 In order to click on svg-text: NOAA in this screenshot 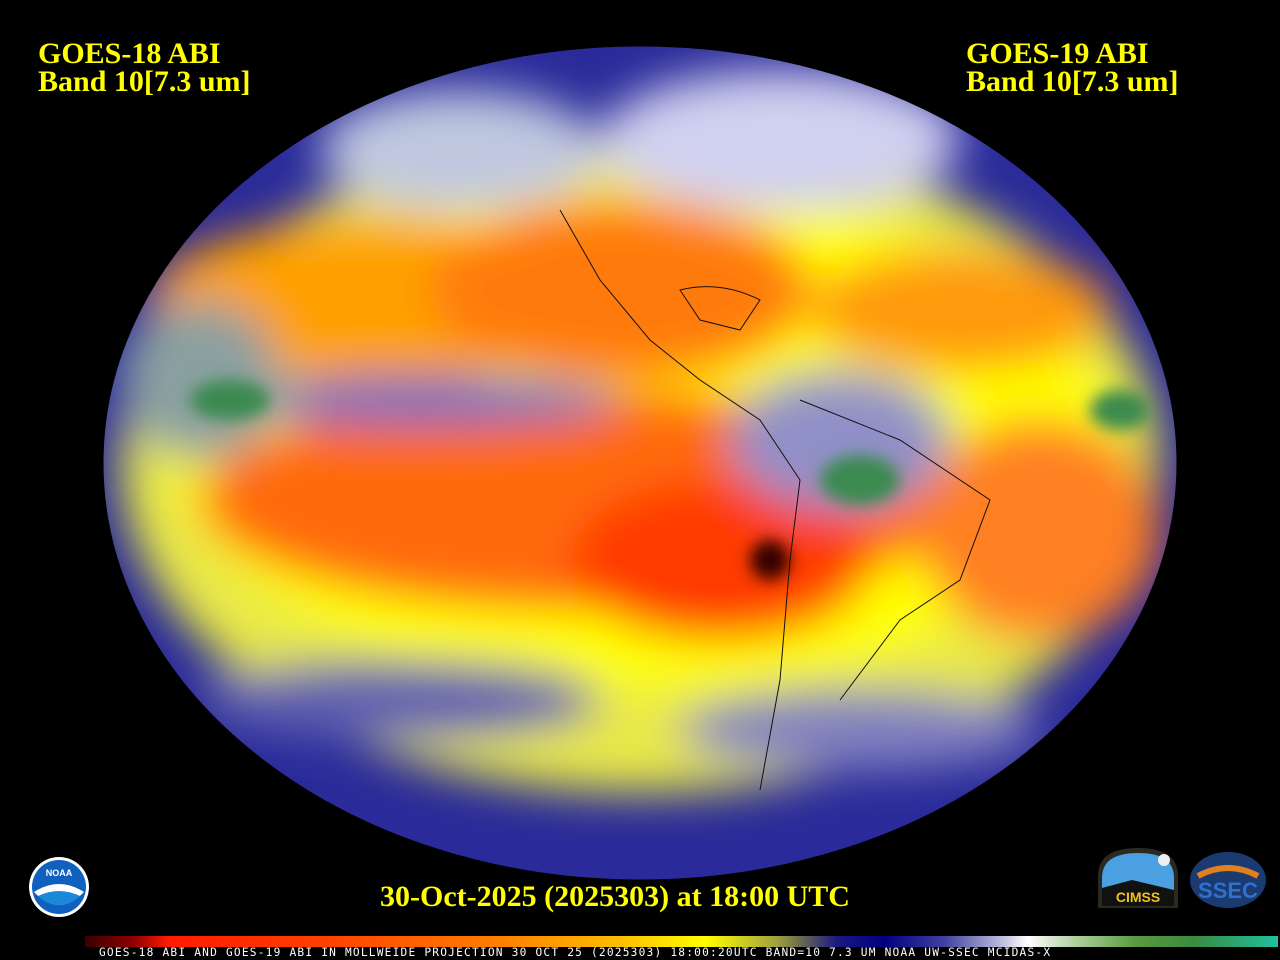, I will do `click(59, 873)`.